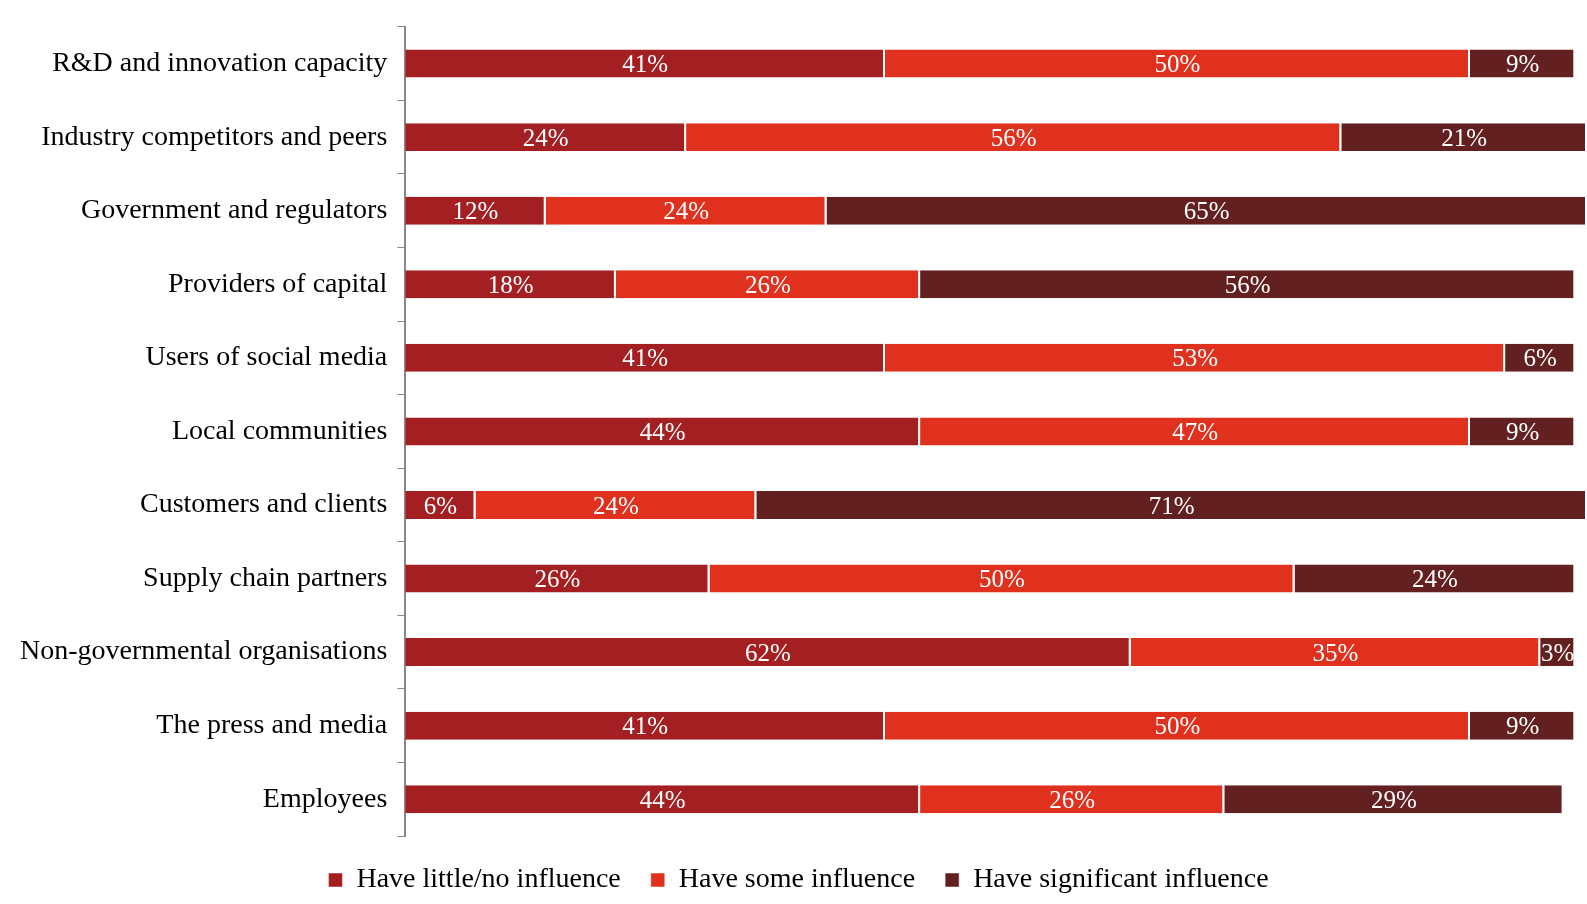 The width and height of the screenshot is (1587, 904). Describe the element at coordinates (475, 211) in the screenshot. I see `data-label: 12%` at that location.